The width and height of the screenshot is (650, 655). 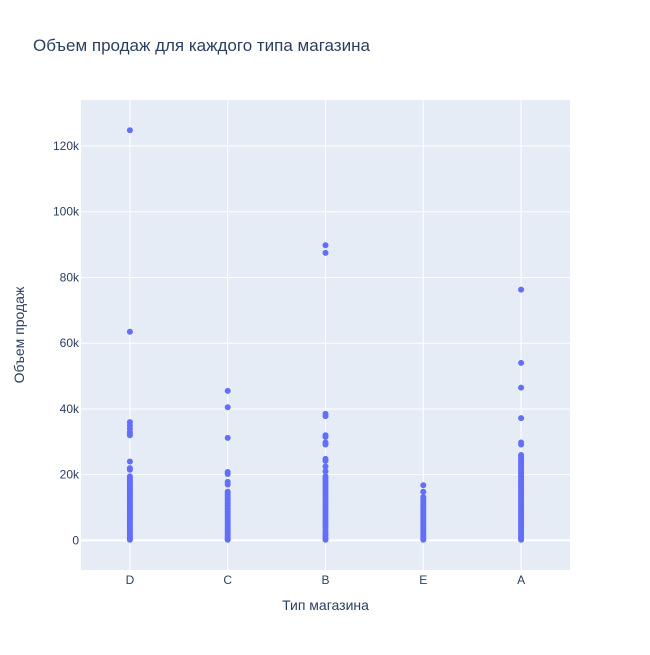 What do you see at coordinates (66, 146) in the screenshot?
I see `y-tick-label: 120k` at bounding box center [66, 146].